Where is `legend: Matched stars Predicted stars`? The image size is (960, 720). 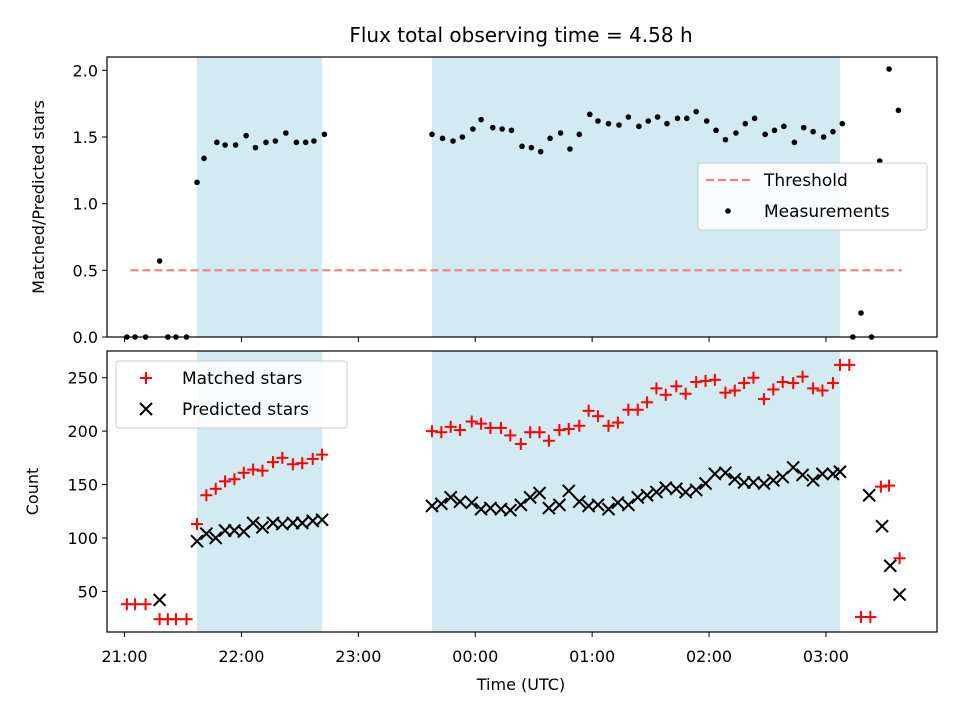
legend: Matched stars Predicted stars is located at coordinates (231, 394).